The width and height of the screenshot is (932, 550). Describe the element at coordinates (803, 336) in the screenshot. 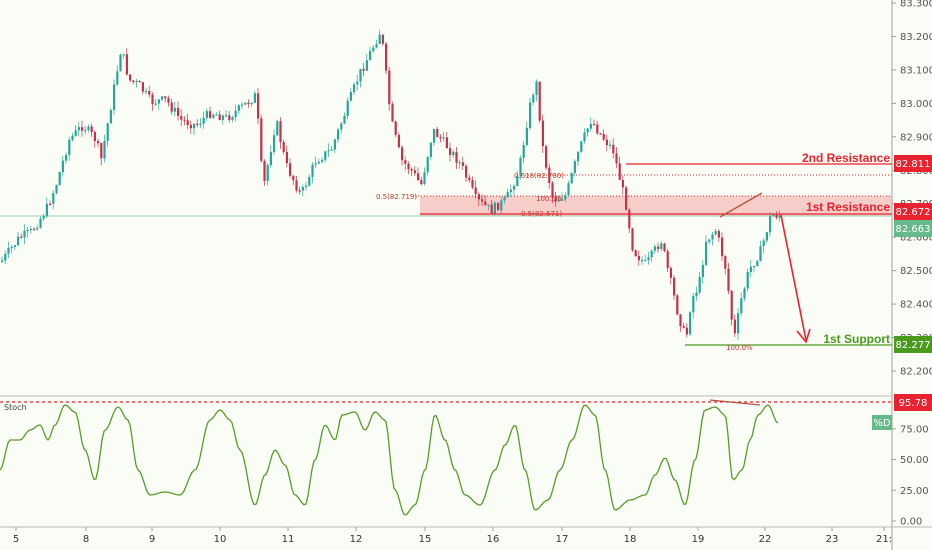

I see `projection-arrow-head` at that location.